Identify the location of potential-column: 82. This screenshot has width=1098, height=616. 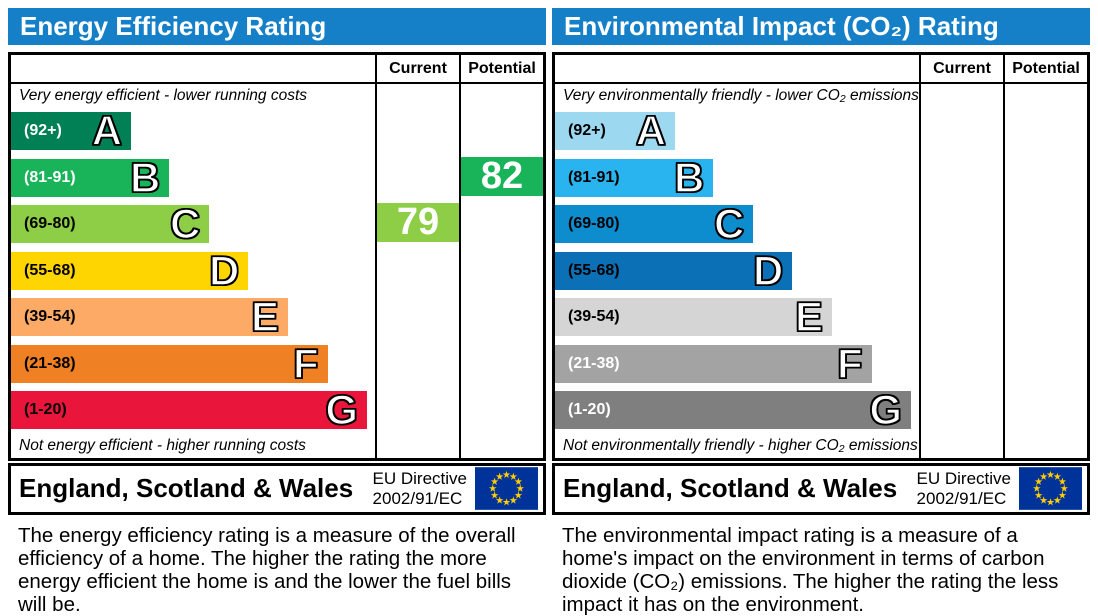
(501, 271).